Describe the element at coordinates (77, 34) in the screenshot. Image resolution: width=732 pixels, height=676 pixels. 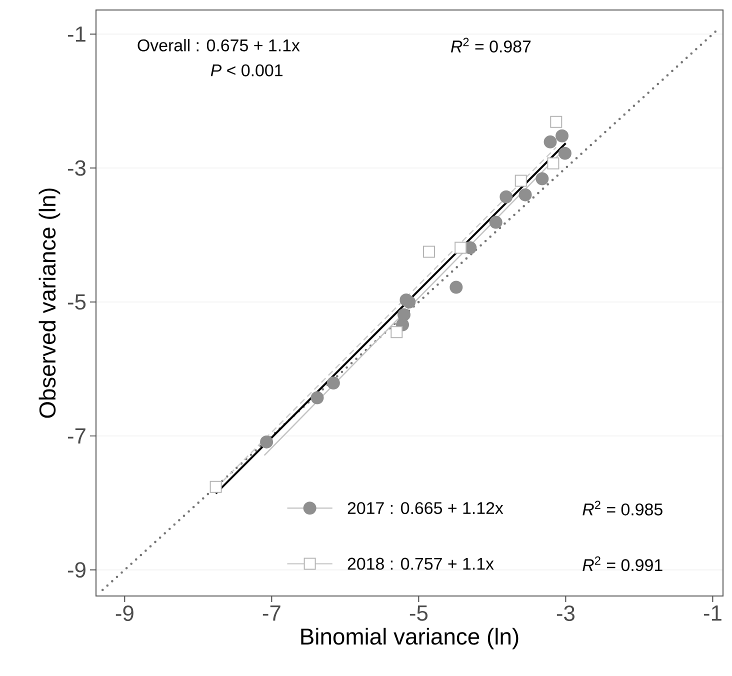
I see `y-tick-label: -1` at that location.